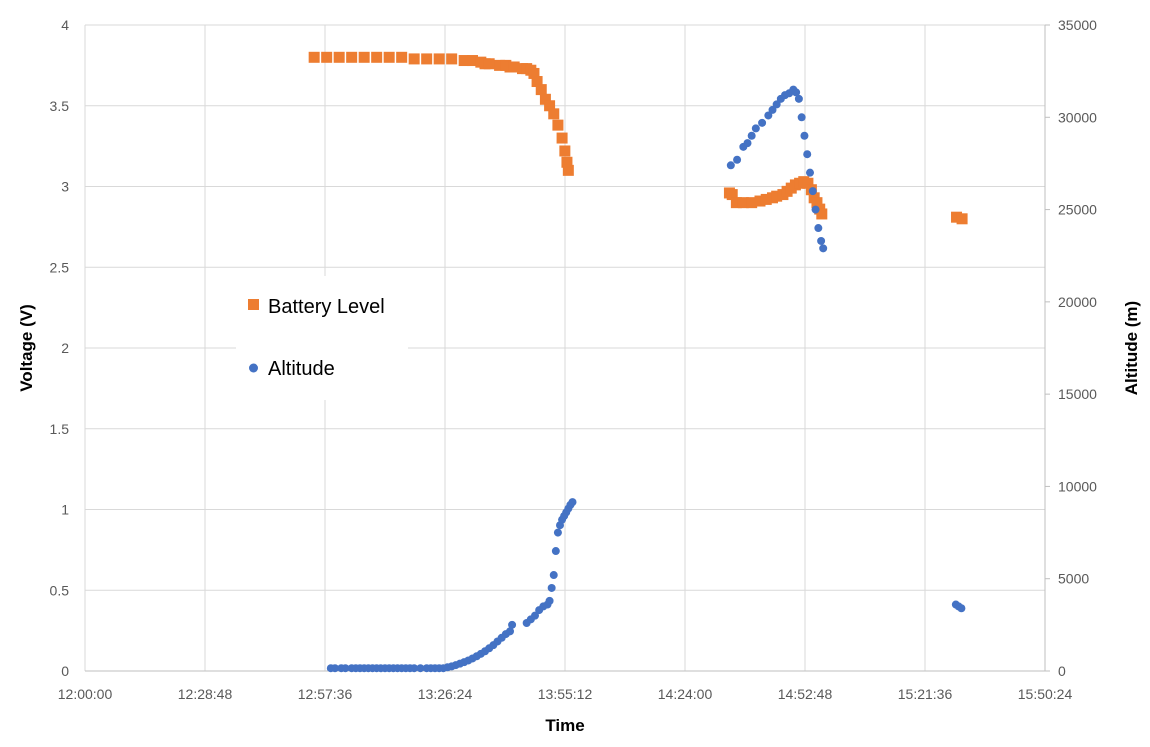 The width and height of the screenshot is (1150, 747). I want to click on legend-background, so click(322, 338).